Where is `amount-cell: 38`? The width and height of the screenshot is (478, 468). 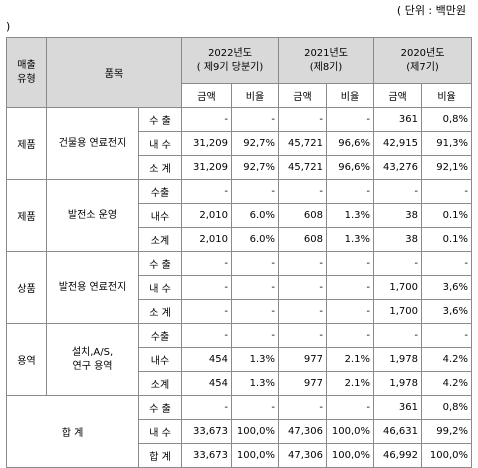 amount-cell: 38 is located at coordinates (398, 239).